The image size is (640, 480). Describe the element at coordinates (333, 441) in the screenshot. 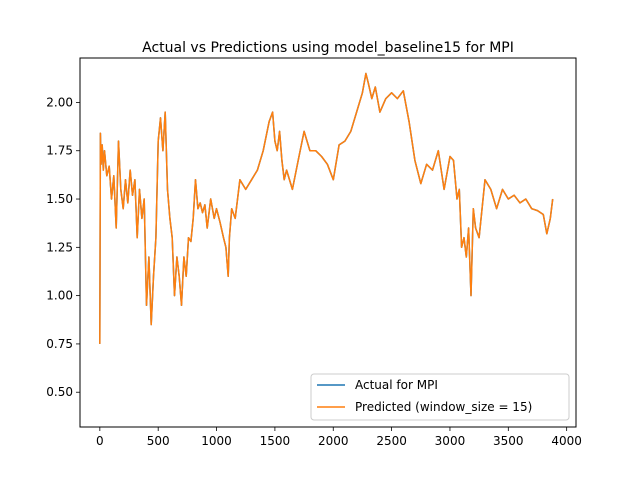

I see `x-tick-label: 2000` at that location.